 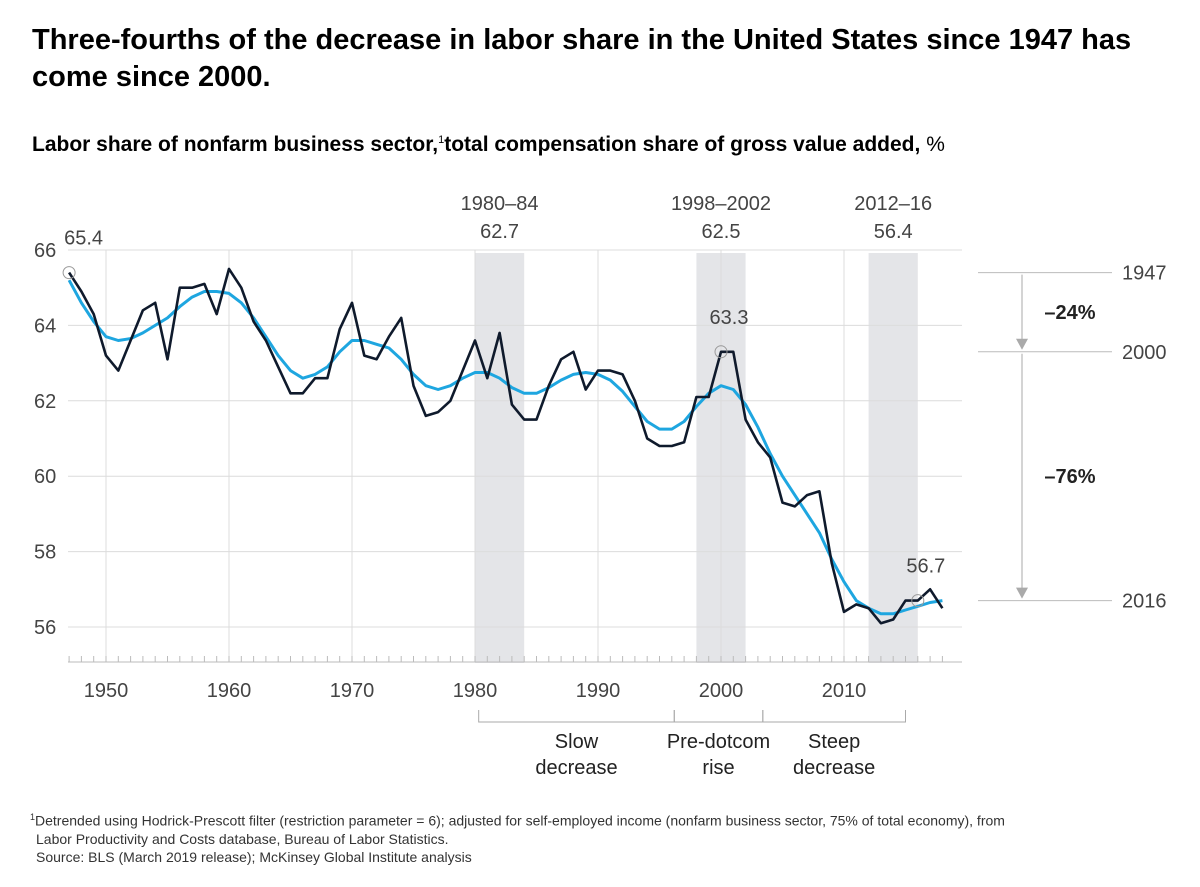 What do you see at coordinates (83, 239) in the screenshot?
I see `point-label: 65.4` at bounding box center [83, 239].